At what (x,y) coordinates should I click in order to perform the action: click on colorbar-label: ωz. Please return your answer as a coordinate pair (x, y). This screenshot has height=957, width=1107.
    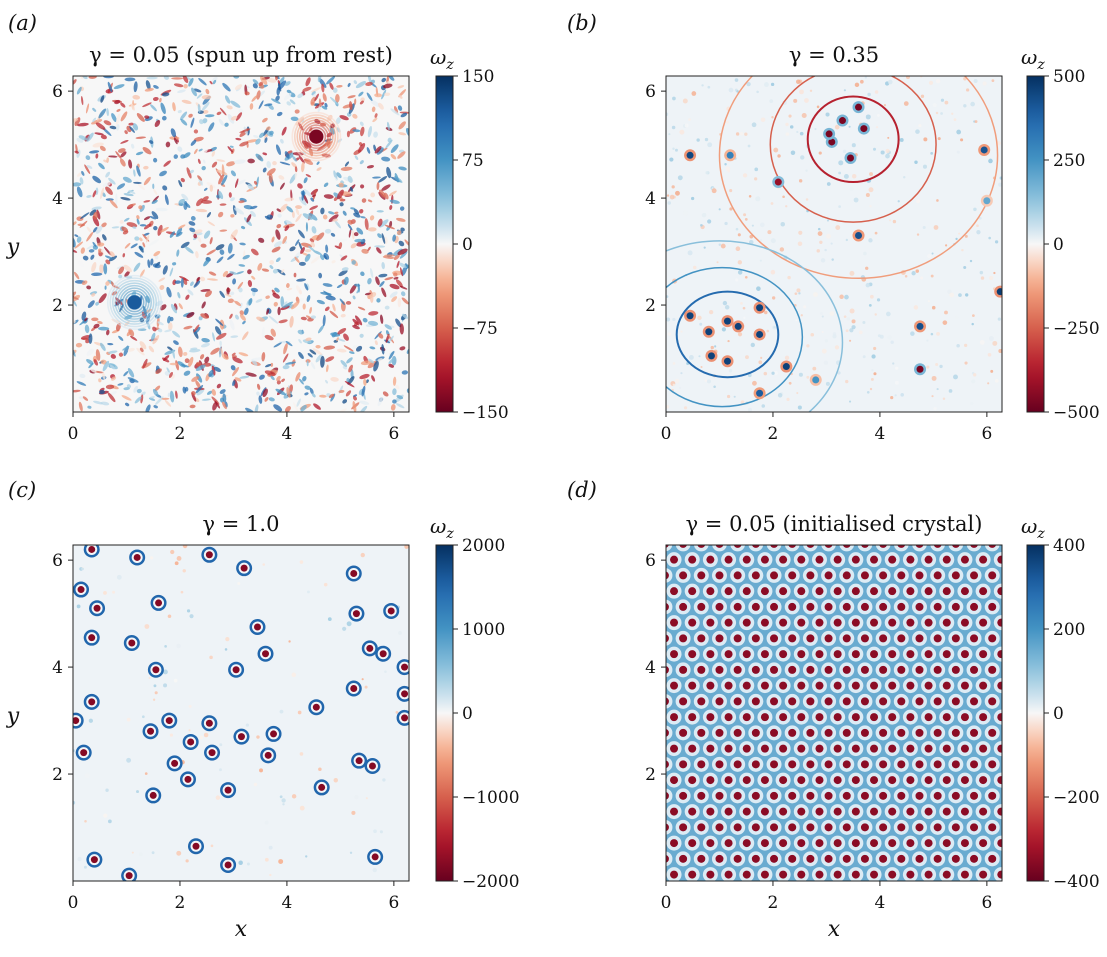
    Looking at the image, I should click on (1033, 528).